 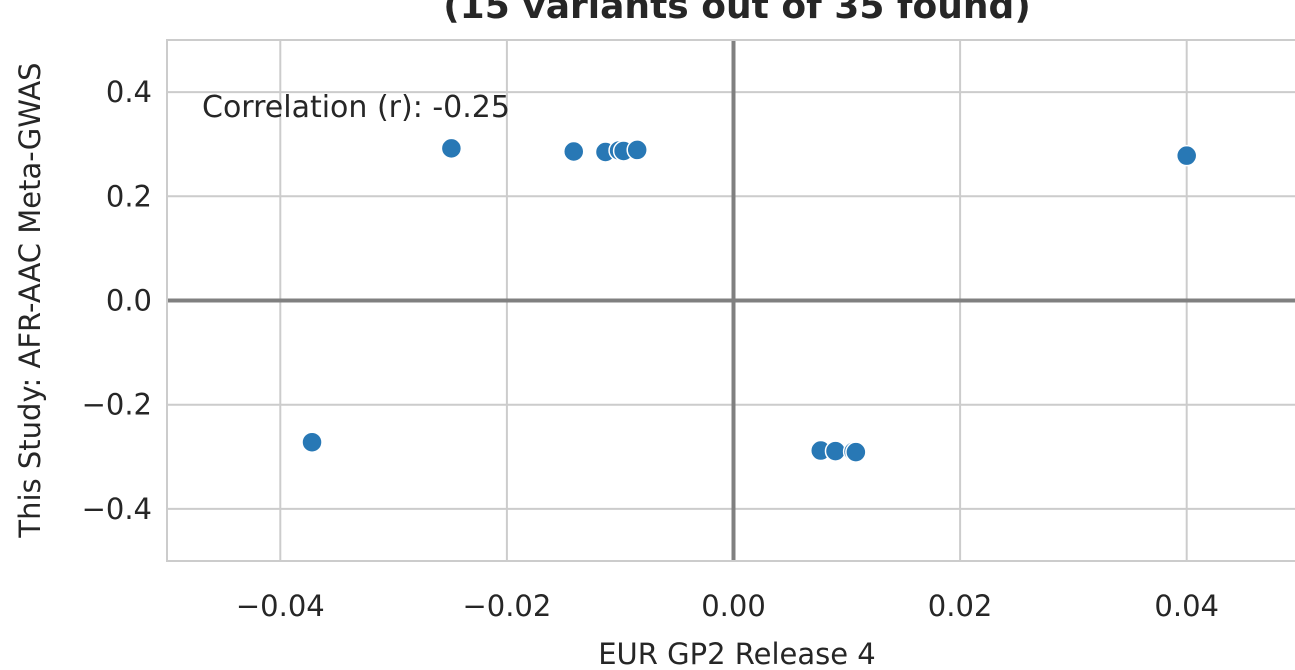 I want to click on y-tick-labels: 0.4 0.2 0.0 −0.2 −0.4, so click(x=117, y=300).